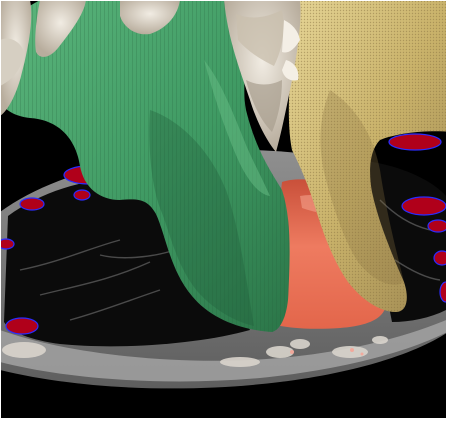 The width and height of the screenshot is (451, 430). Describe the element at coordinates (195, 351) in the screenshot. I see `slice-bone-fragments` at that location.